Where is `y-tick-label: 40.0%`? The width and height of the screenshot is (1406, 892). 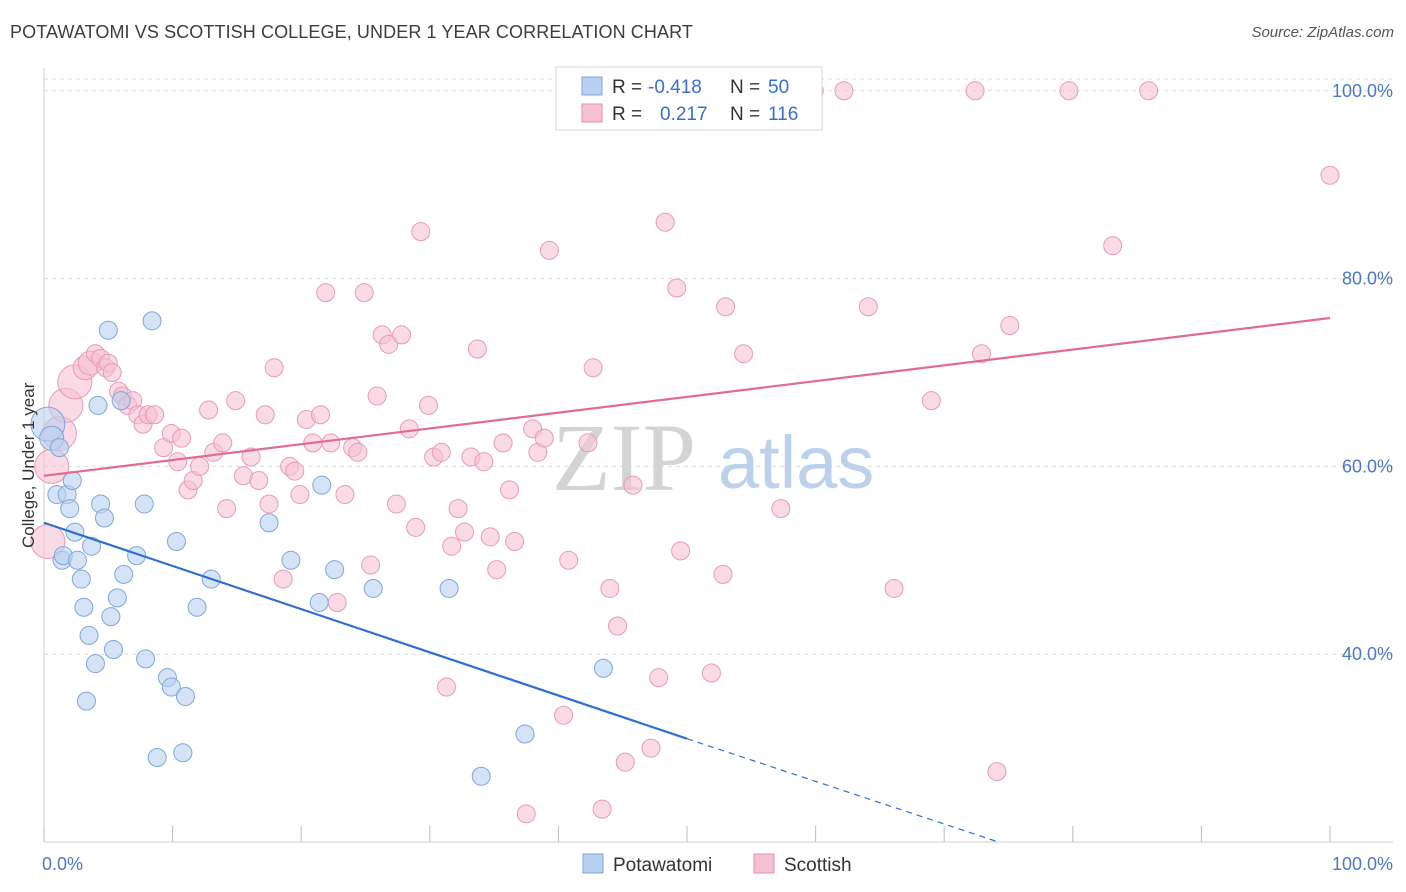
y-tick-label: 40.0% is located at coordinates (1367, 654).